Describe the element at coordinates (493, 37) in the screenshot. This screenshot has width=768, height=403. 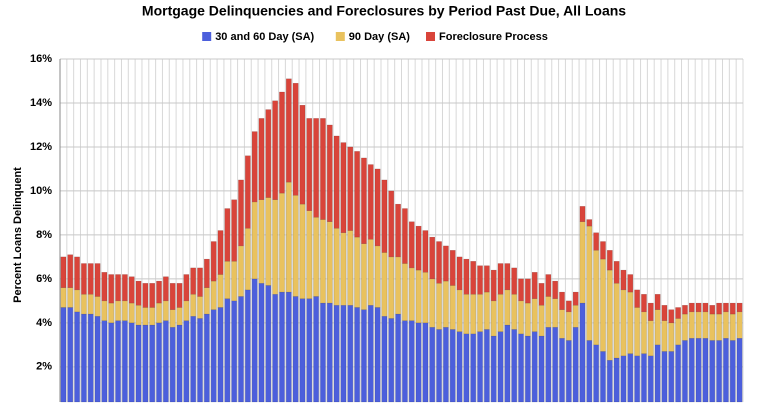
I see `legend-label: Foreclosure Process` at that location.